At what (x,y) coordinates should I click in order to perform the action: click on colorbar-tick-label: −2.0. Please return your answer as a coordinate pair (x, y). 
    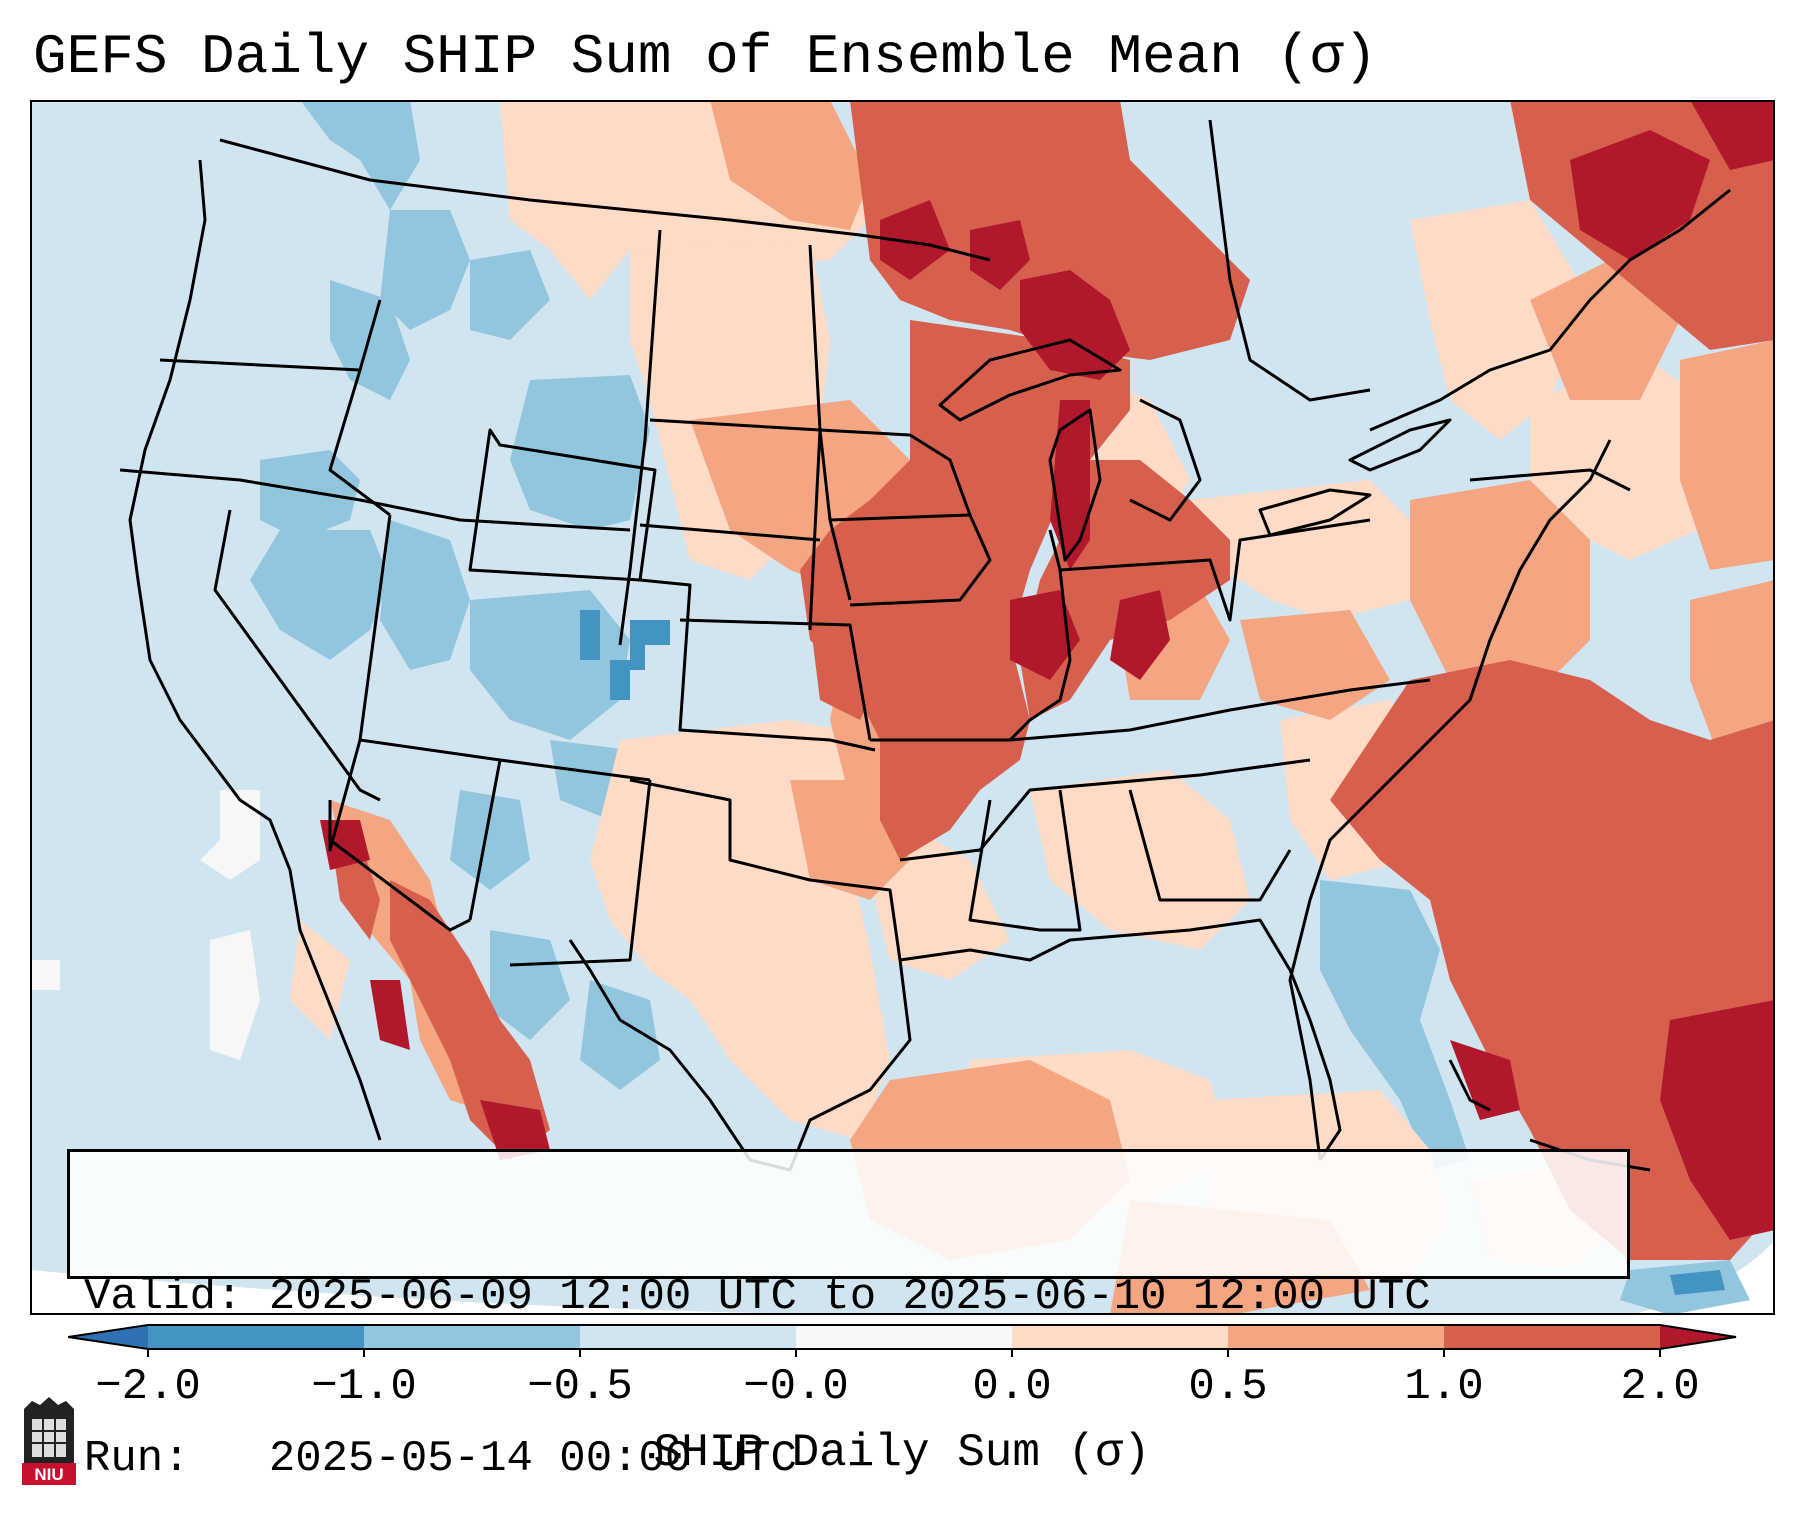
    Looking at the image, I should click on (148, 1387).